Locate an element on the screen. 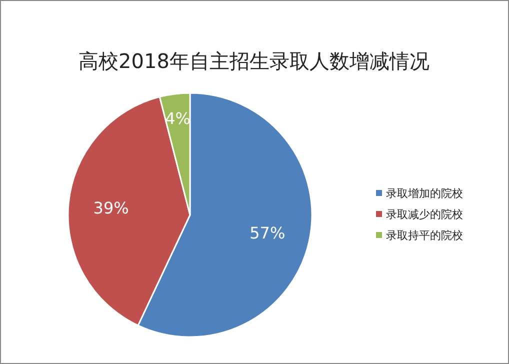 The height and width of the screenshot is (364, 509). data-label: 39% is located at coordinates (111, 208).